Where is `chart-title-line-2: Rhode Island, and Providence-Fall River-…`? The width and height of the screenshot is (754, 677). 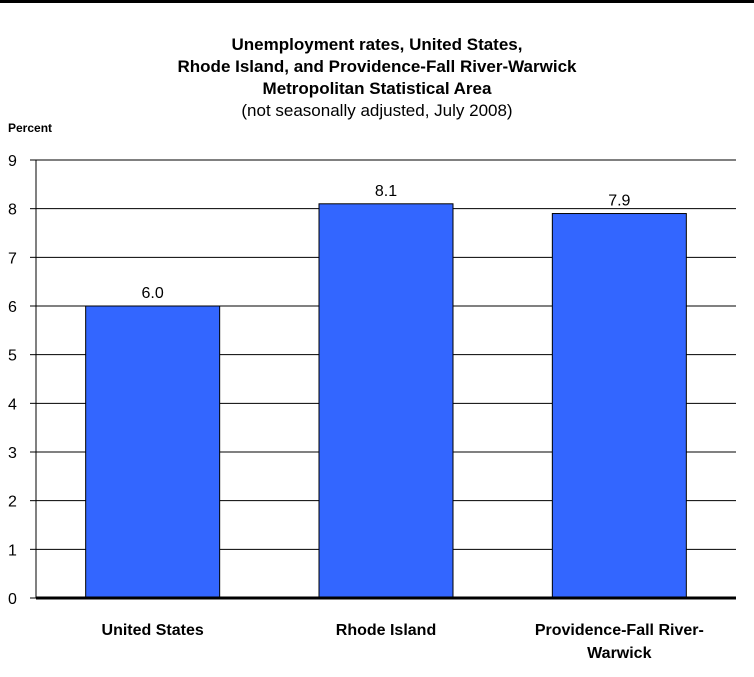
chart-title-line-2: Rhode Island, and Providence-Fall River-… is located at coordinates (377, 66).